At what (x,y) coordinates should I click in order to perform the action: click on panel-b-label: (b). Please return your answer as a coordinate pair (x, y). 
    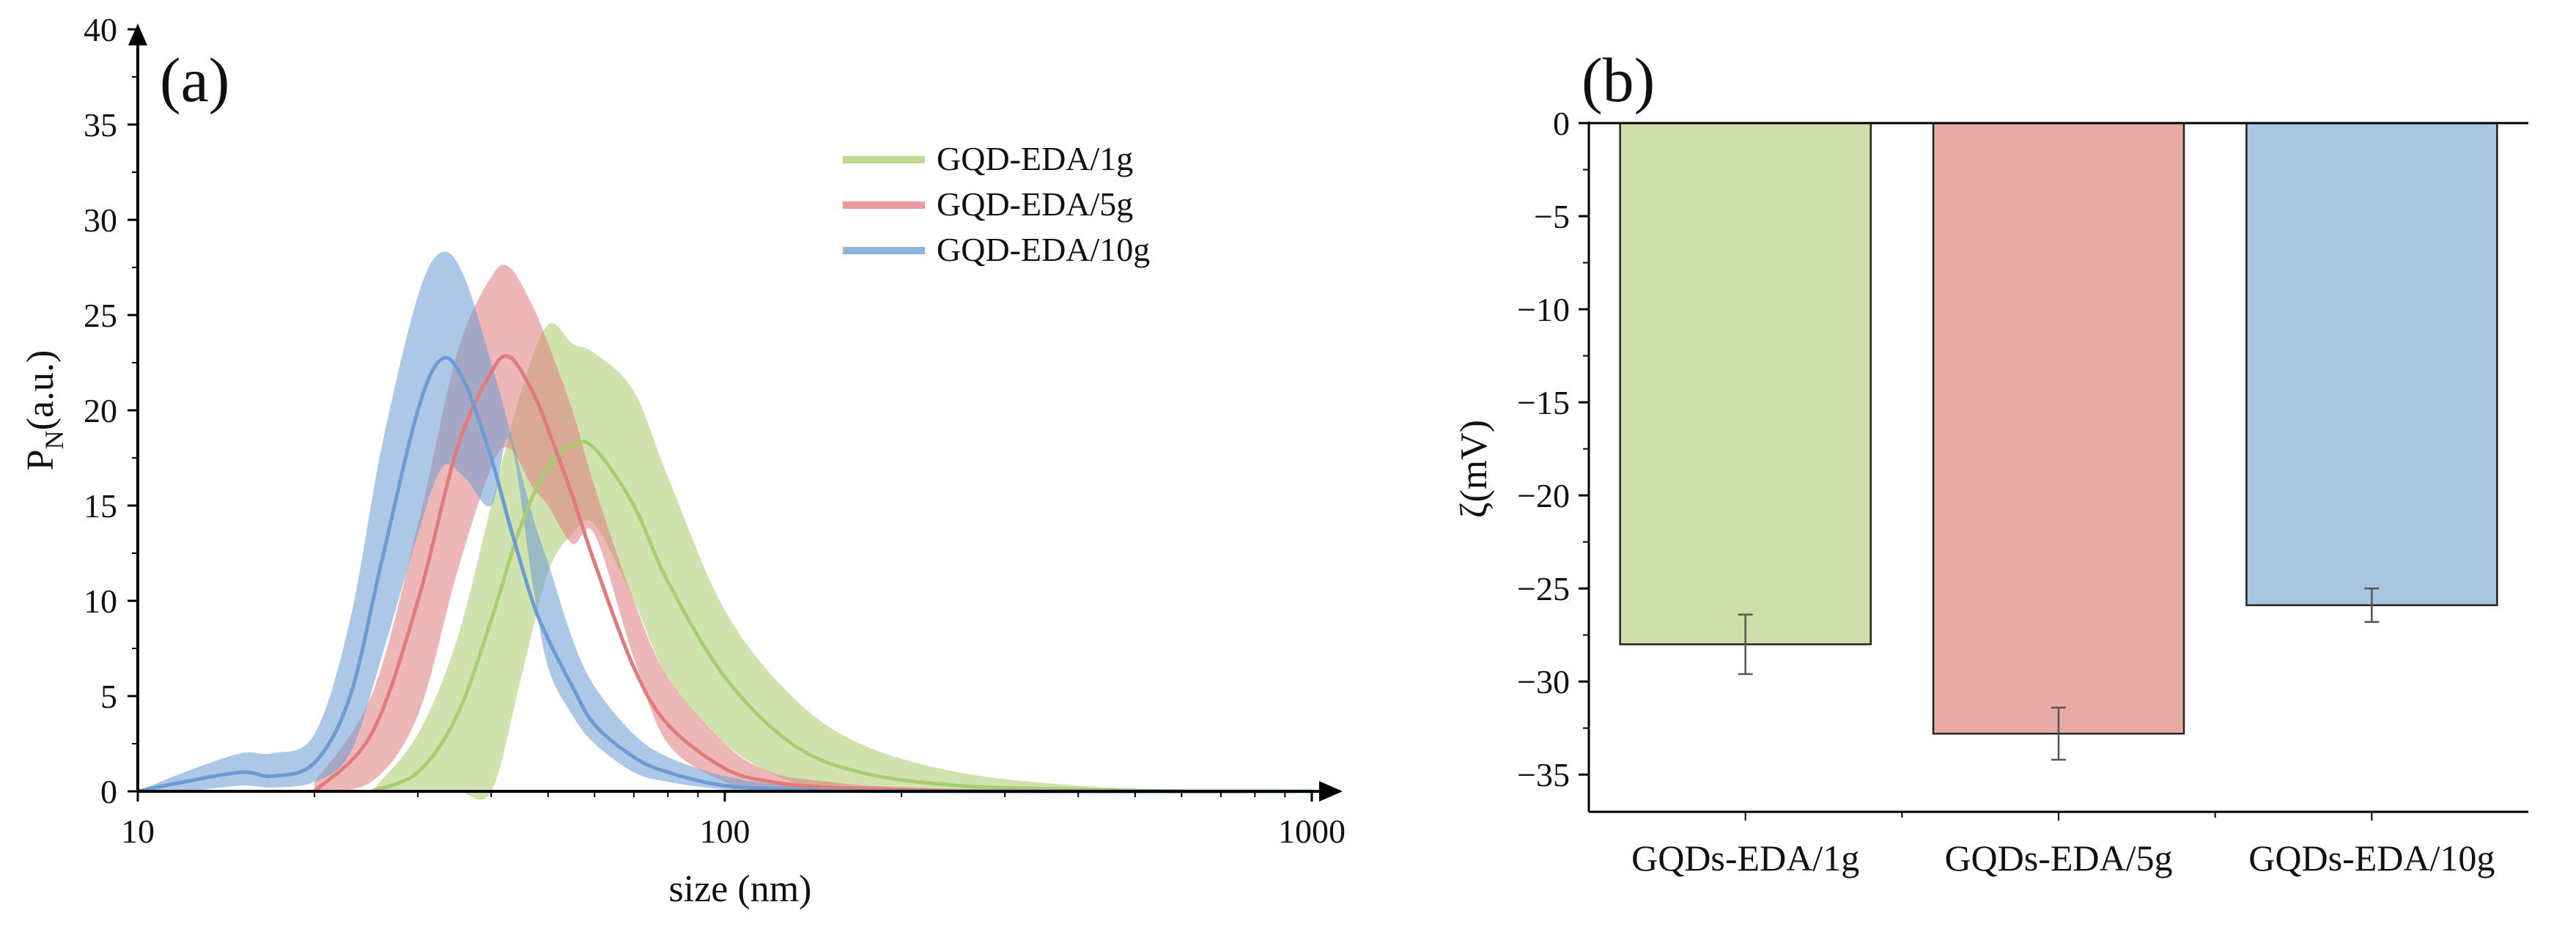
    Looking at the image, I should click on (1618, 80).